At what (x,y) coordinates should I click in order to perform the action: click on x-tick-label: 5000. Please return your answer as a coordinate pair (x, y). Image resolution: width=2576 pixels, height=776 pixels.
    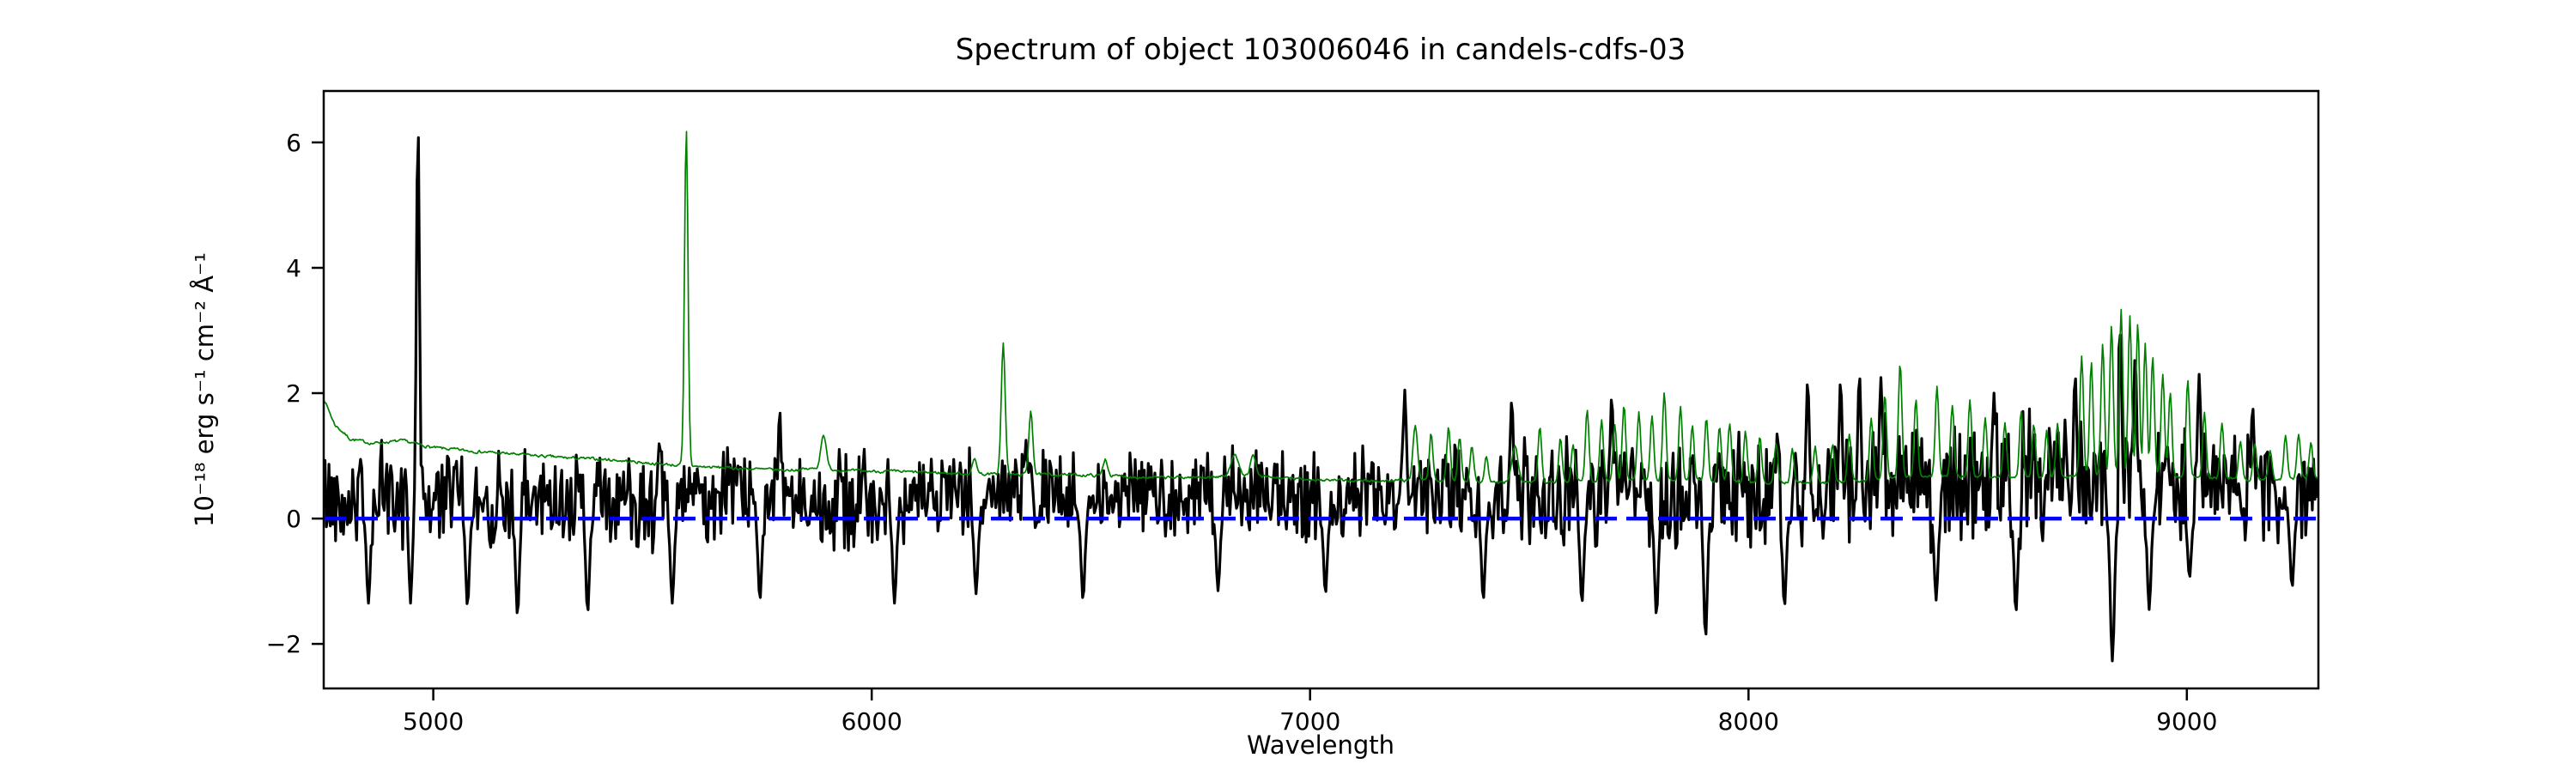
    Looking at the image, I should click on (433, 721).